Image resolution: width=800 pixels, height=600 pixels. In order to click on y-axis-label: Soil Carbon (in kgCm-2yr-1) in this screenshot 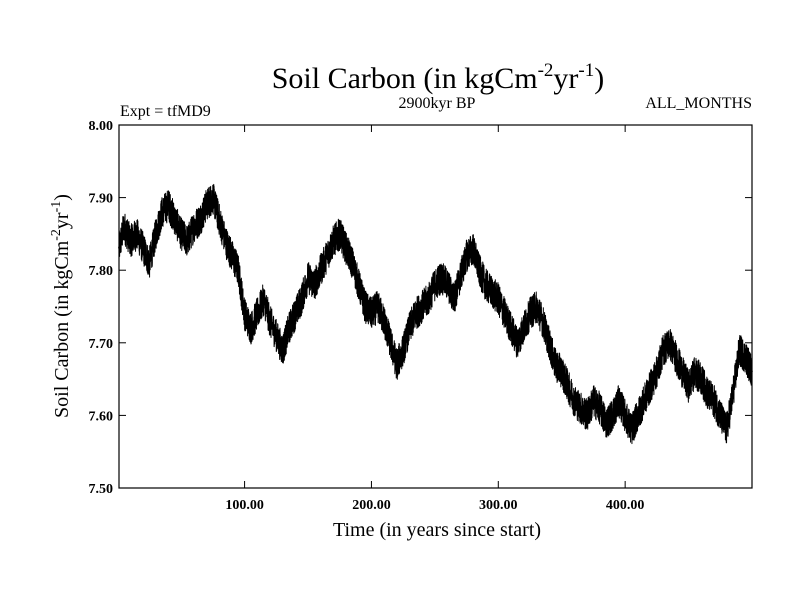, I will do `click(61, 306)`.